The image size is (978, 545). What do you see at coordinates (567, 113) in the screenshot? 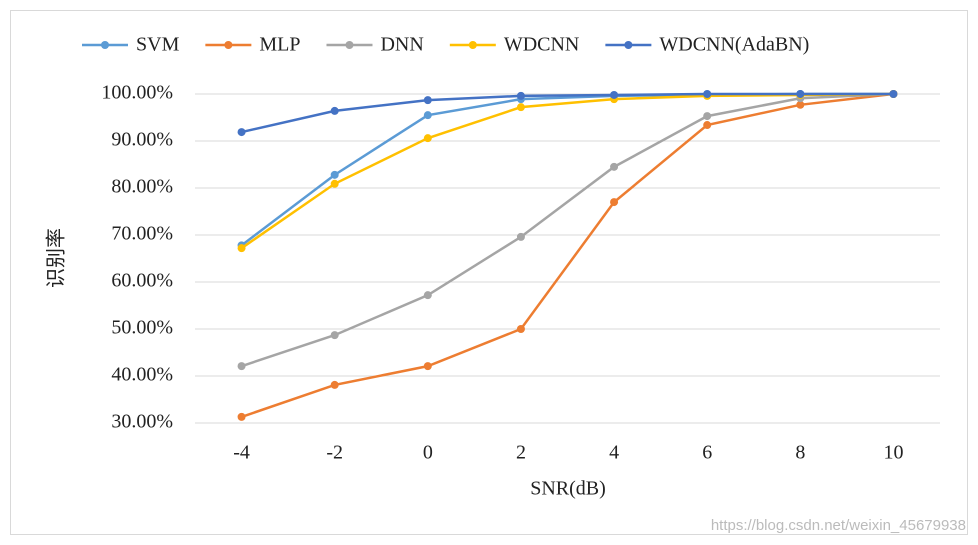
I see `series-line` at bounding box center [567, 113].